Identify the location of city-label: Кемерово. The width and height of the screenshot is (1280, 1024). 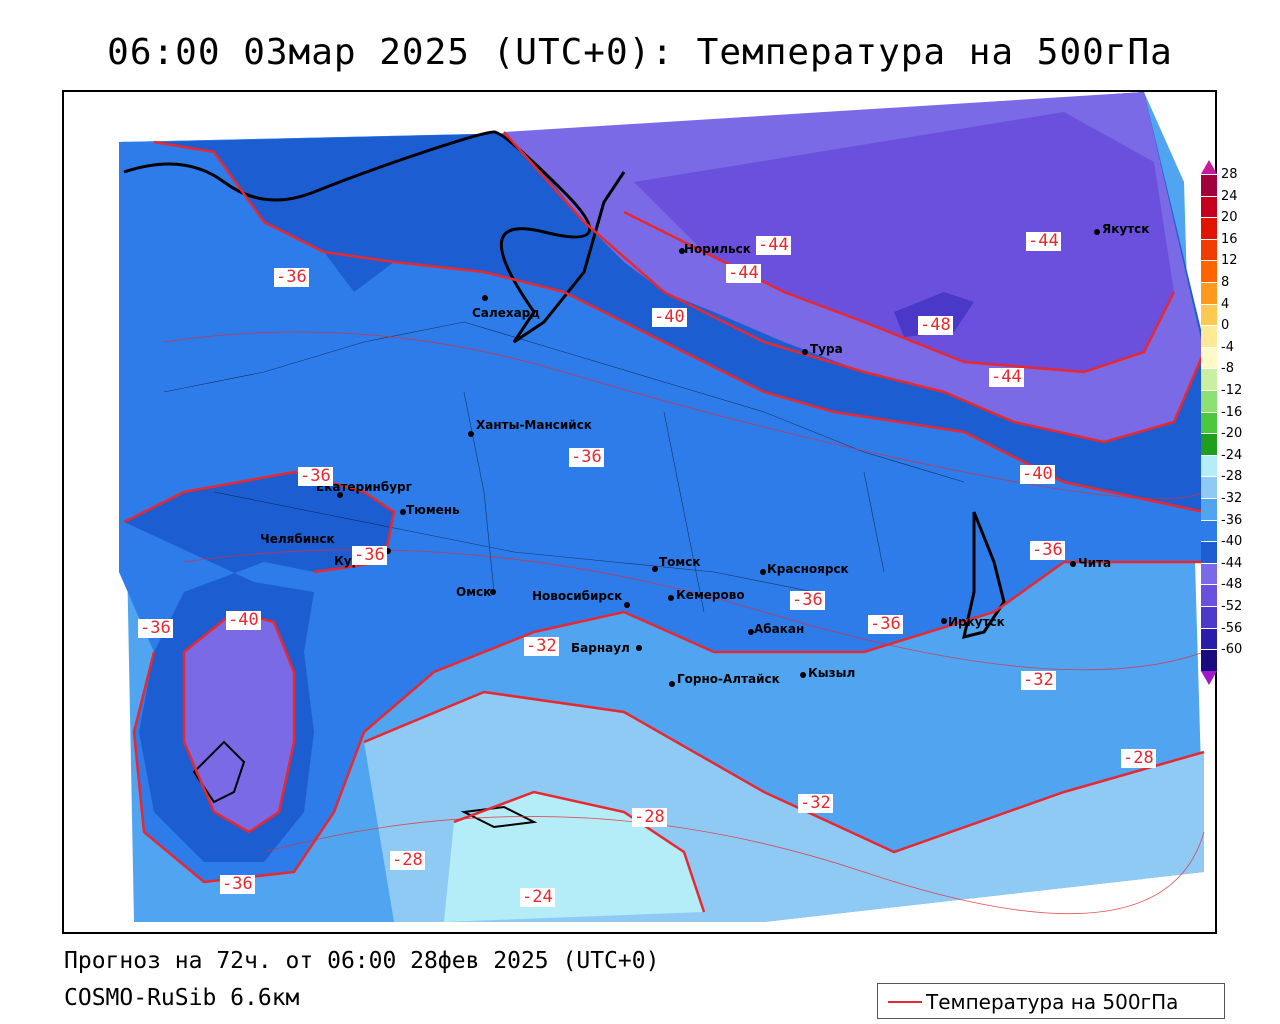
(710, 595).